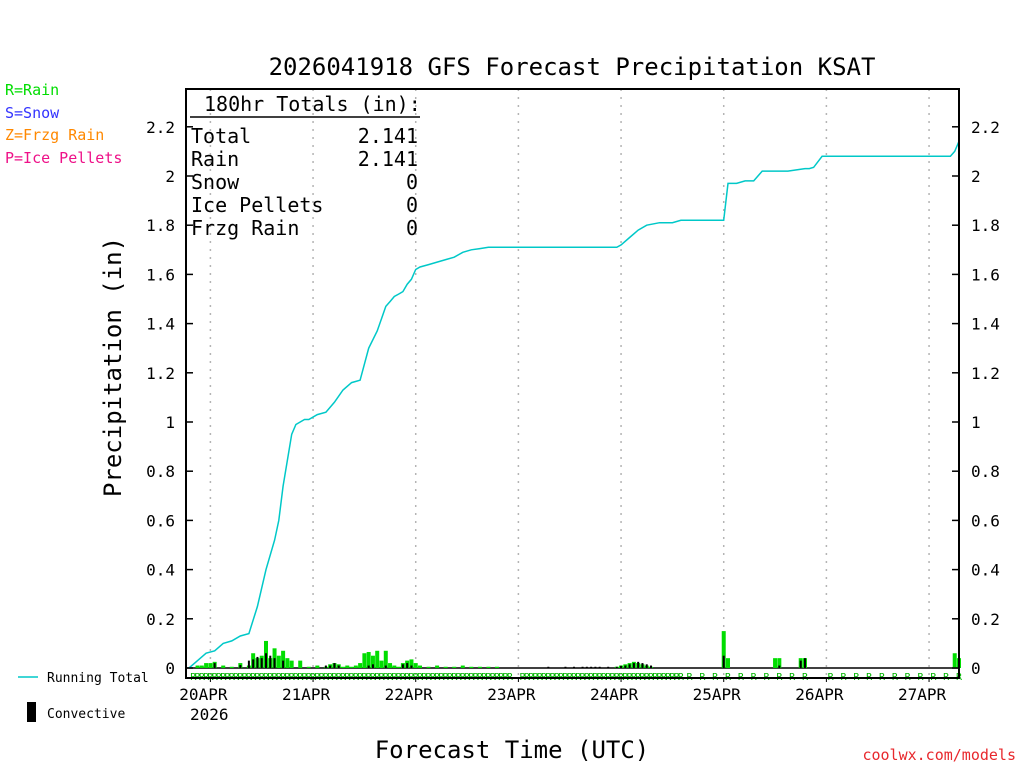 Image resolution: width=1024 pixels, height=768 pixels. I want to click on x-tick-label: 22APR, so click(409, 694).